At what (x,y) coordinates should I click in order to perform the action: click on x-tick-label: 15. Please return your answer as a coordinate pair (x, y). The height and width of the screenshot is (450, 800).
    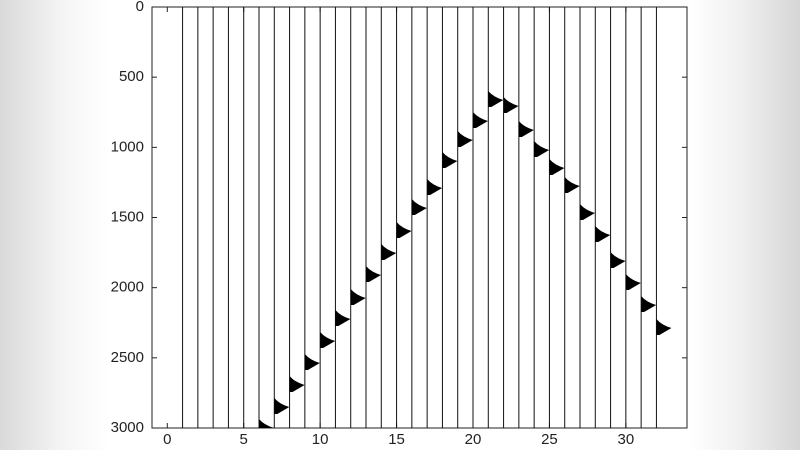
    Looking at the image, I should click on (396, 439).